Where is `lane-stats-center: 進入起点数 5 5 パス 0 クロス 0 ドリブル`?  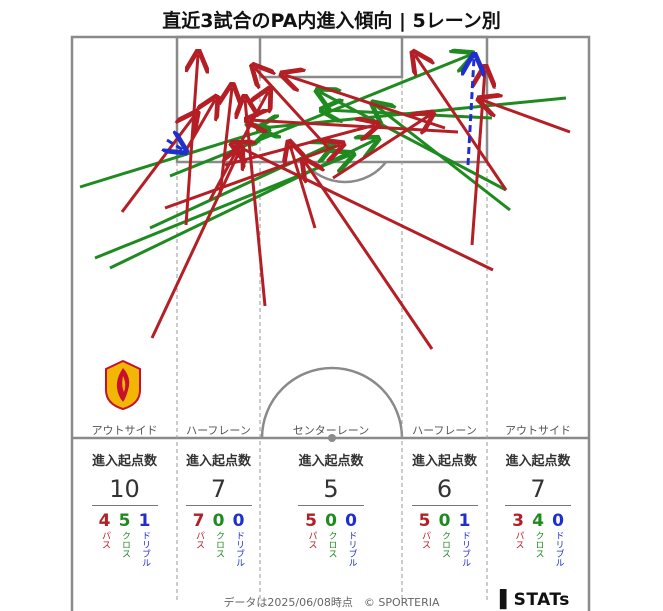
lane-stats-center: 進入起点数 5 5 パス 0 クロス 0 ドリブル is located at coordinates (331, 508).